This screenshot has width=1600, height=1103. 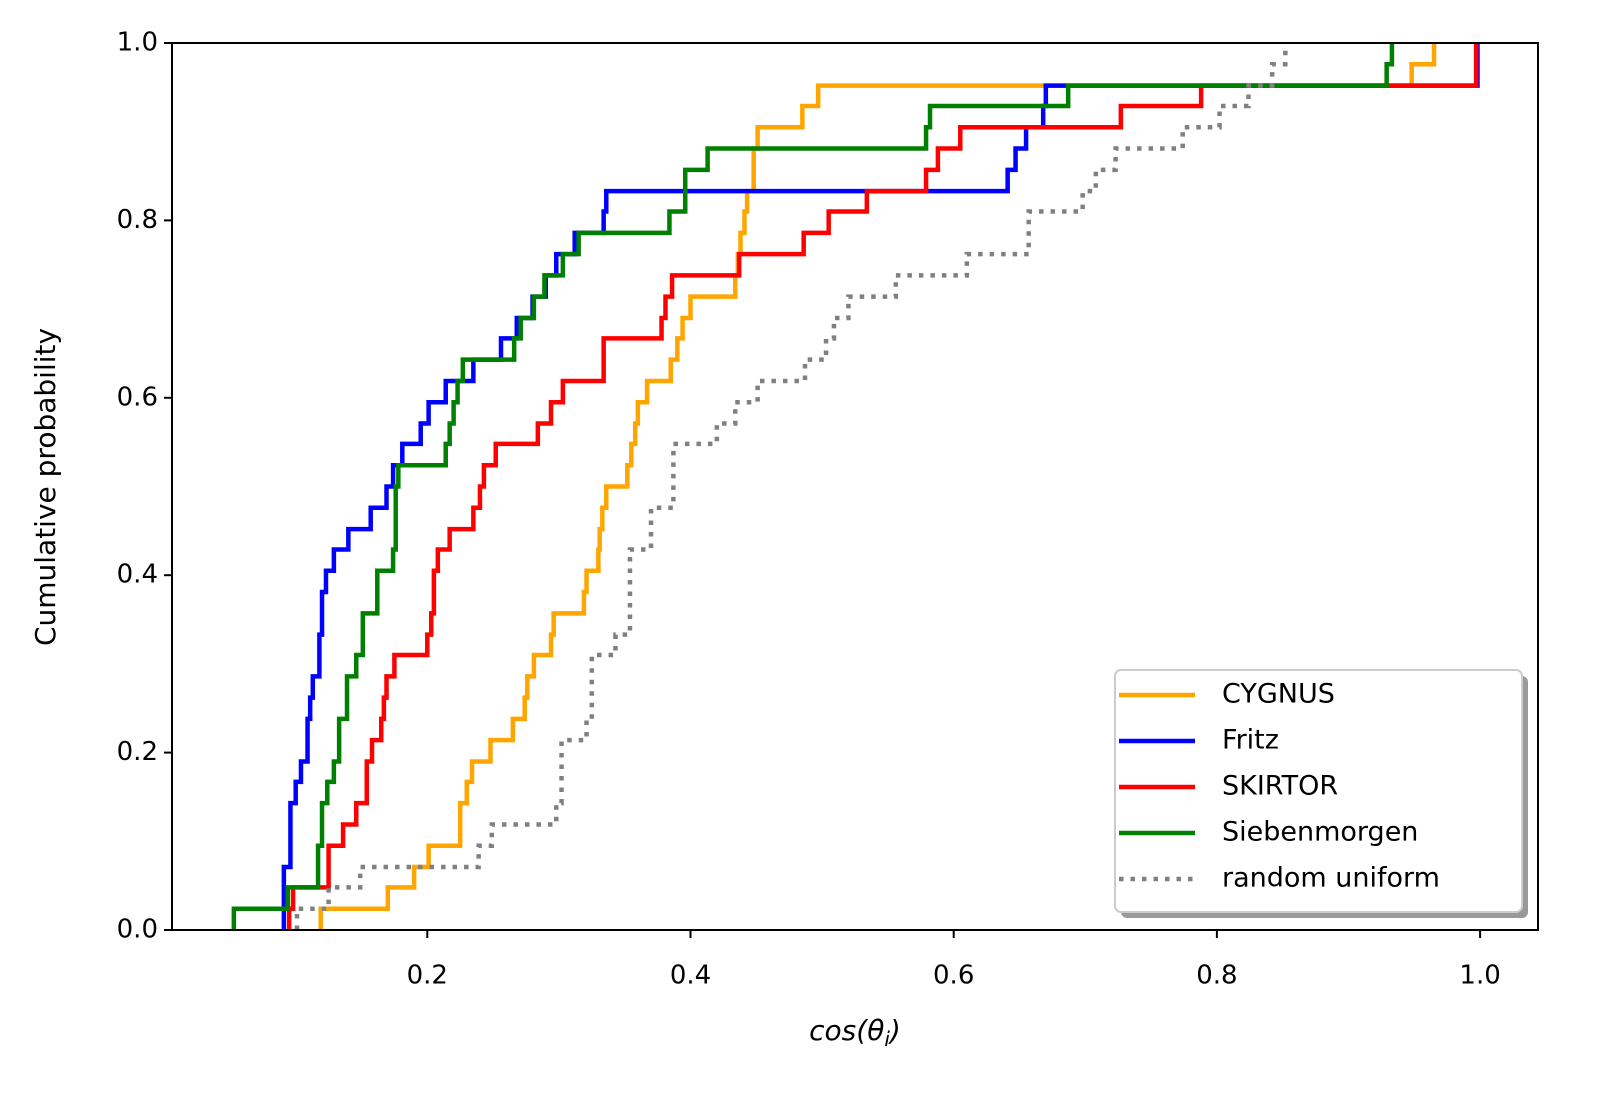 I want to click on y-tick-label: 0.0, so click(x=137, y=930).